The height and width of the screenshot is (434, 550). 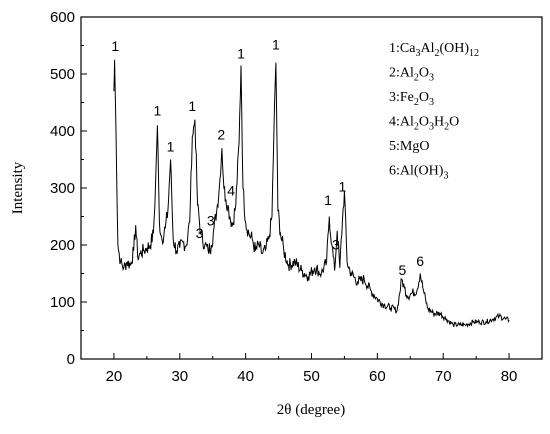 I want to click on x-tick-label: 50, so click(x=311, y=376).